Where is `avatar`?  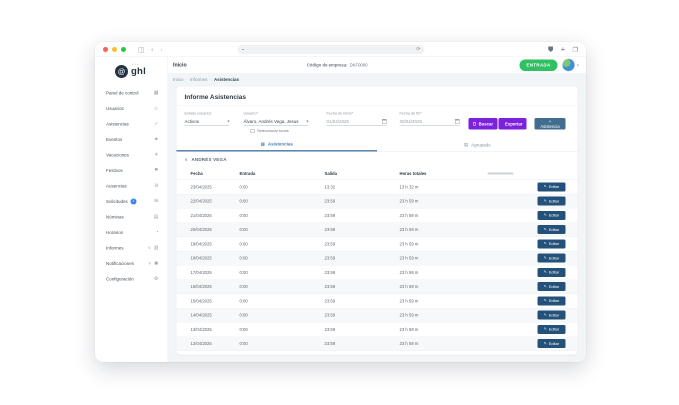
avatar is located at coordinates (568, 65).